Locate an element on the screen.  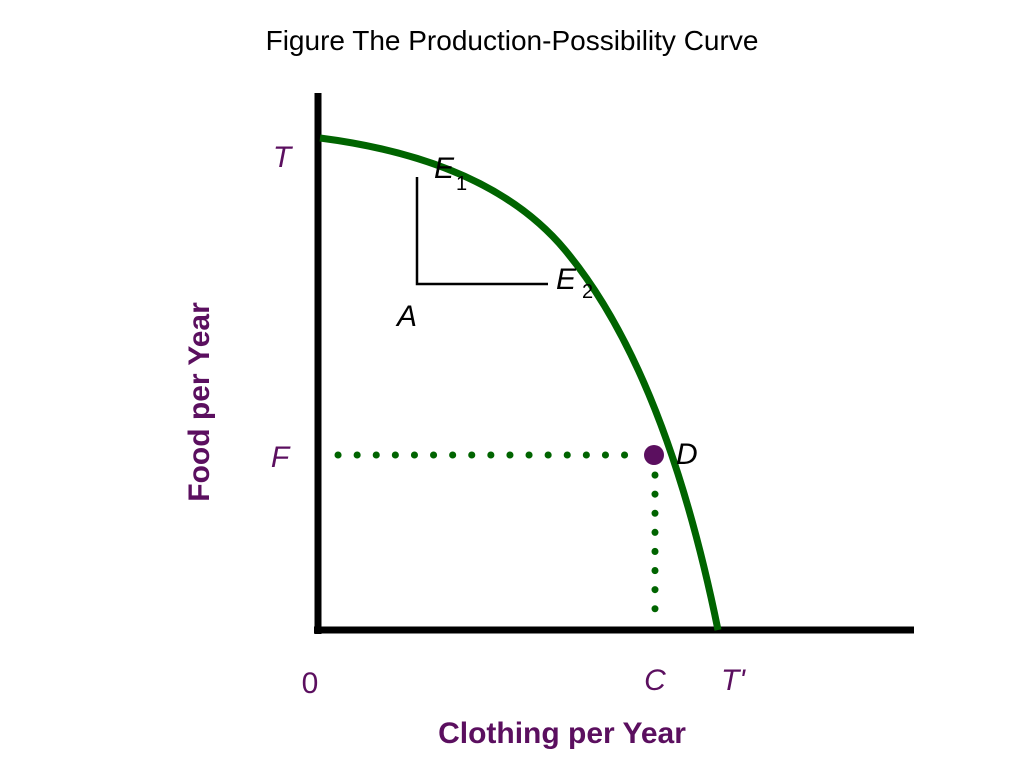
chart-title: Figure The Production-Possibility Curve is located at coordinates (512, 40).